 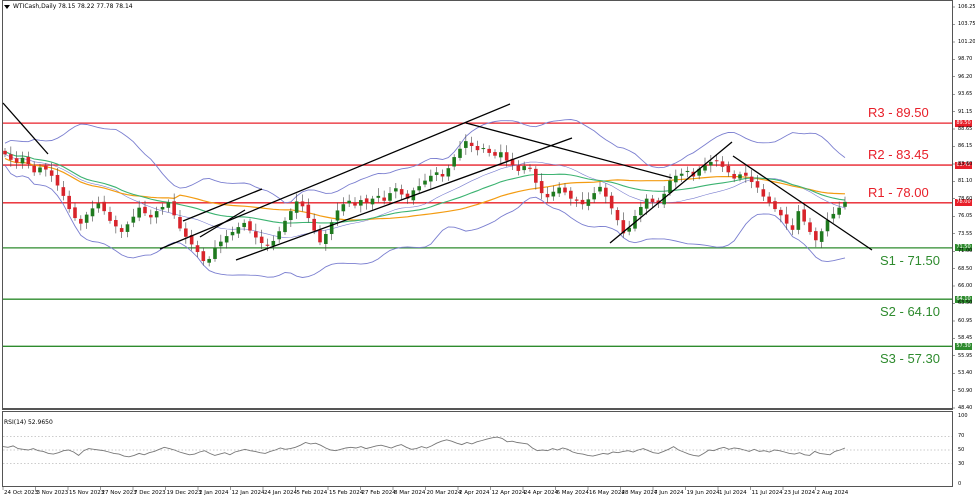 What do you see at coordinates (910, 359) in the screenshot?
I see `level-label-s3: S3 - 57.30` at bounding box center [910, 359].